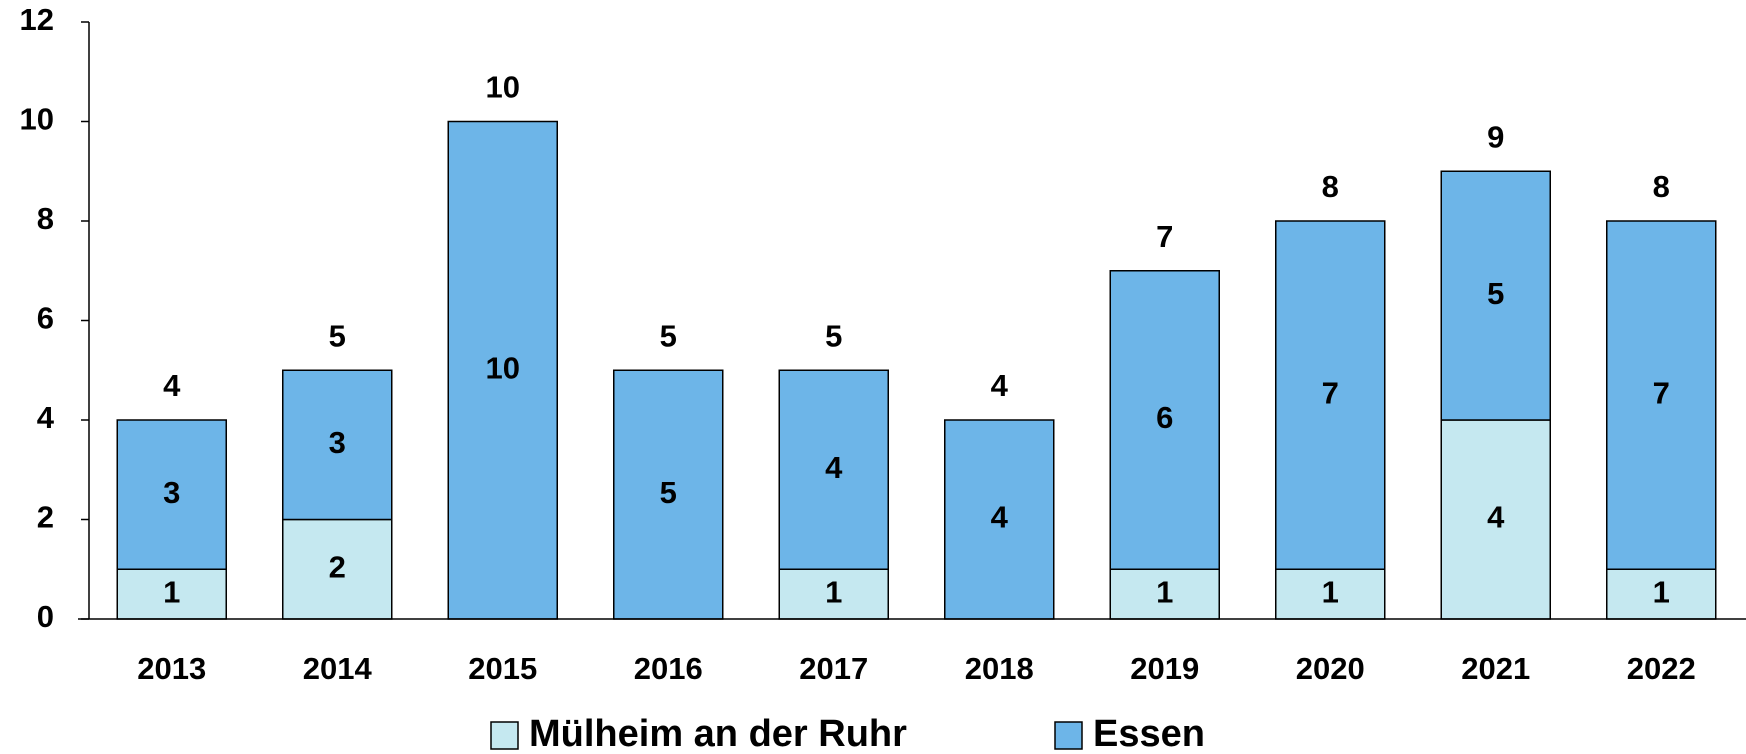 The height and width of the screenshot is (754, 1746). I want to click on x-tick-label: 2021, so click(1495, 668).